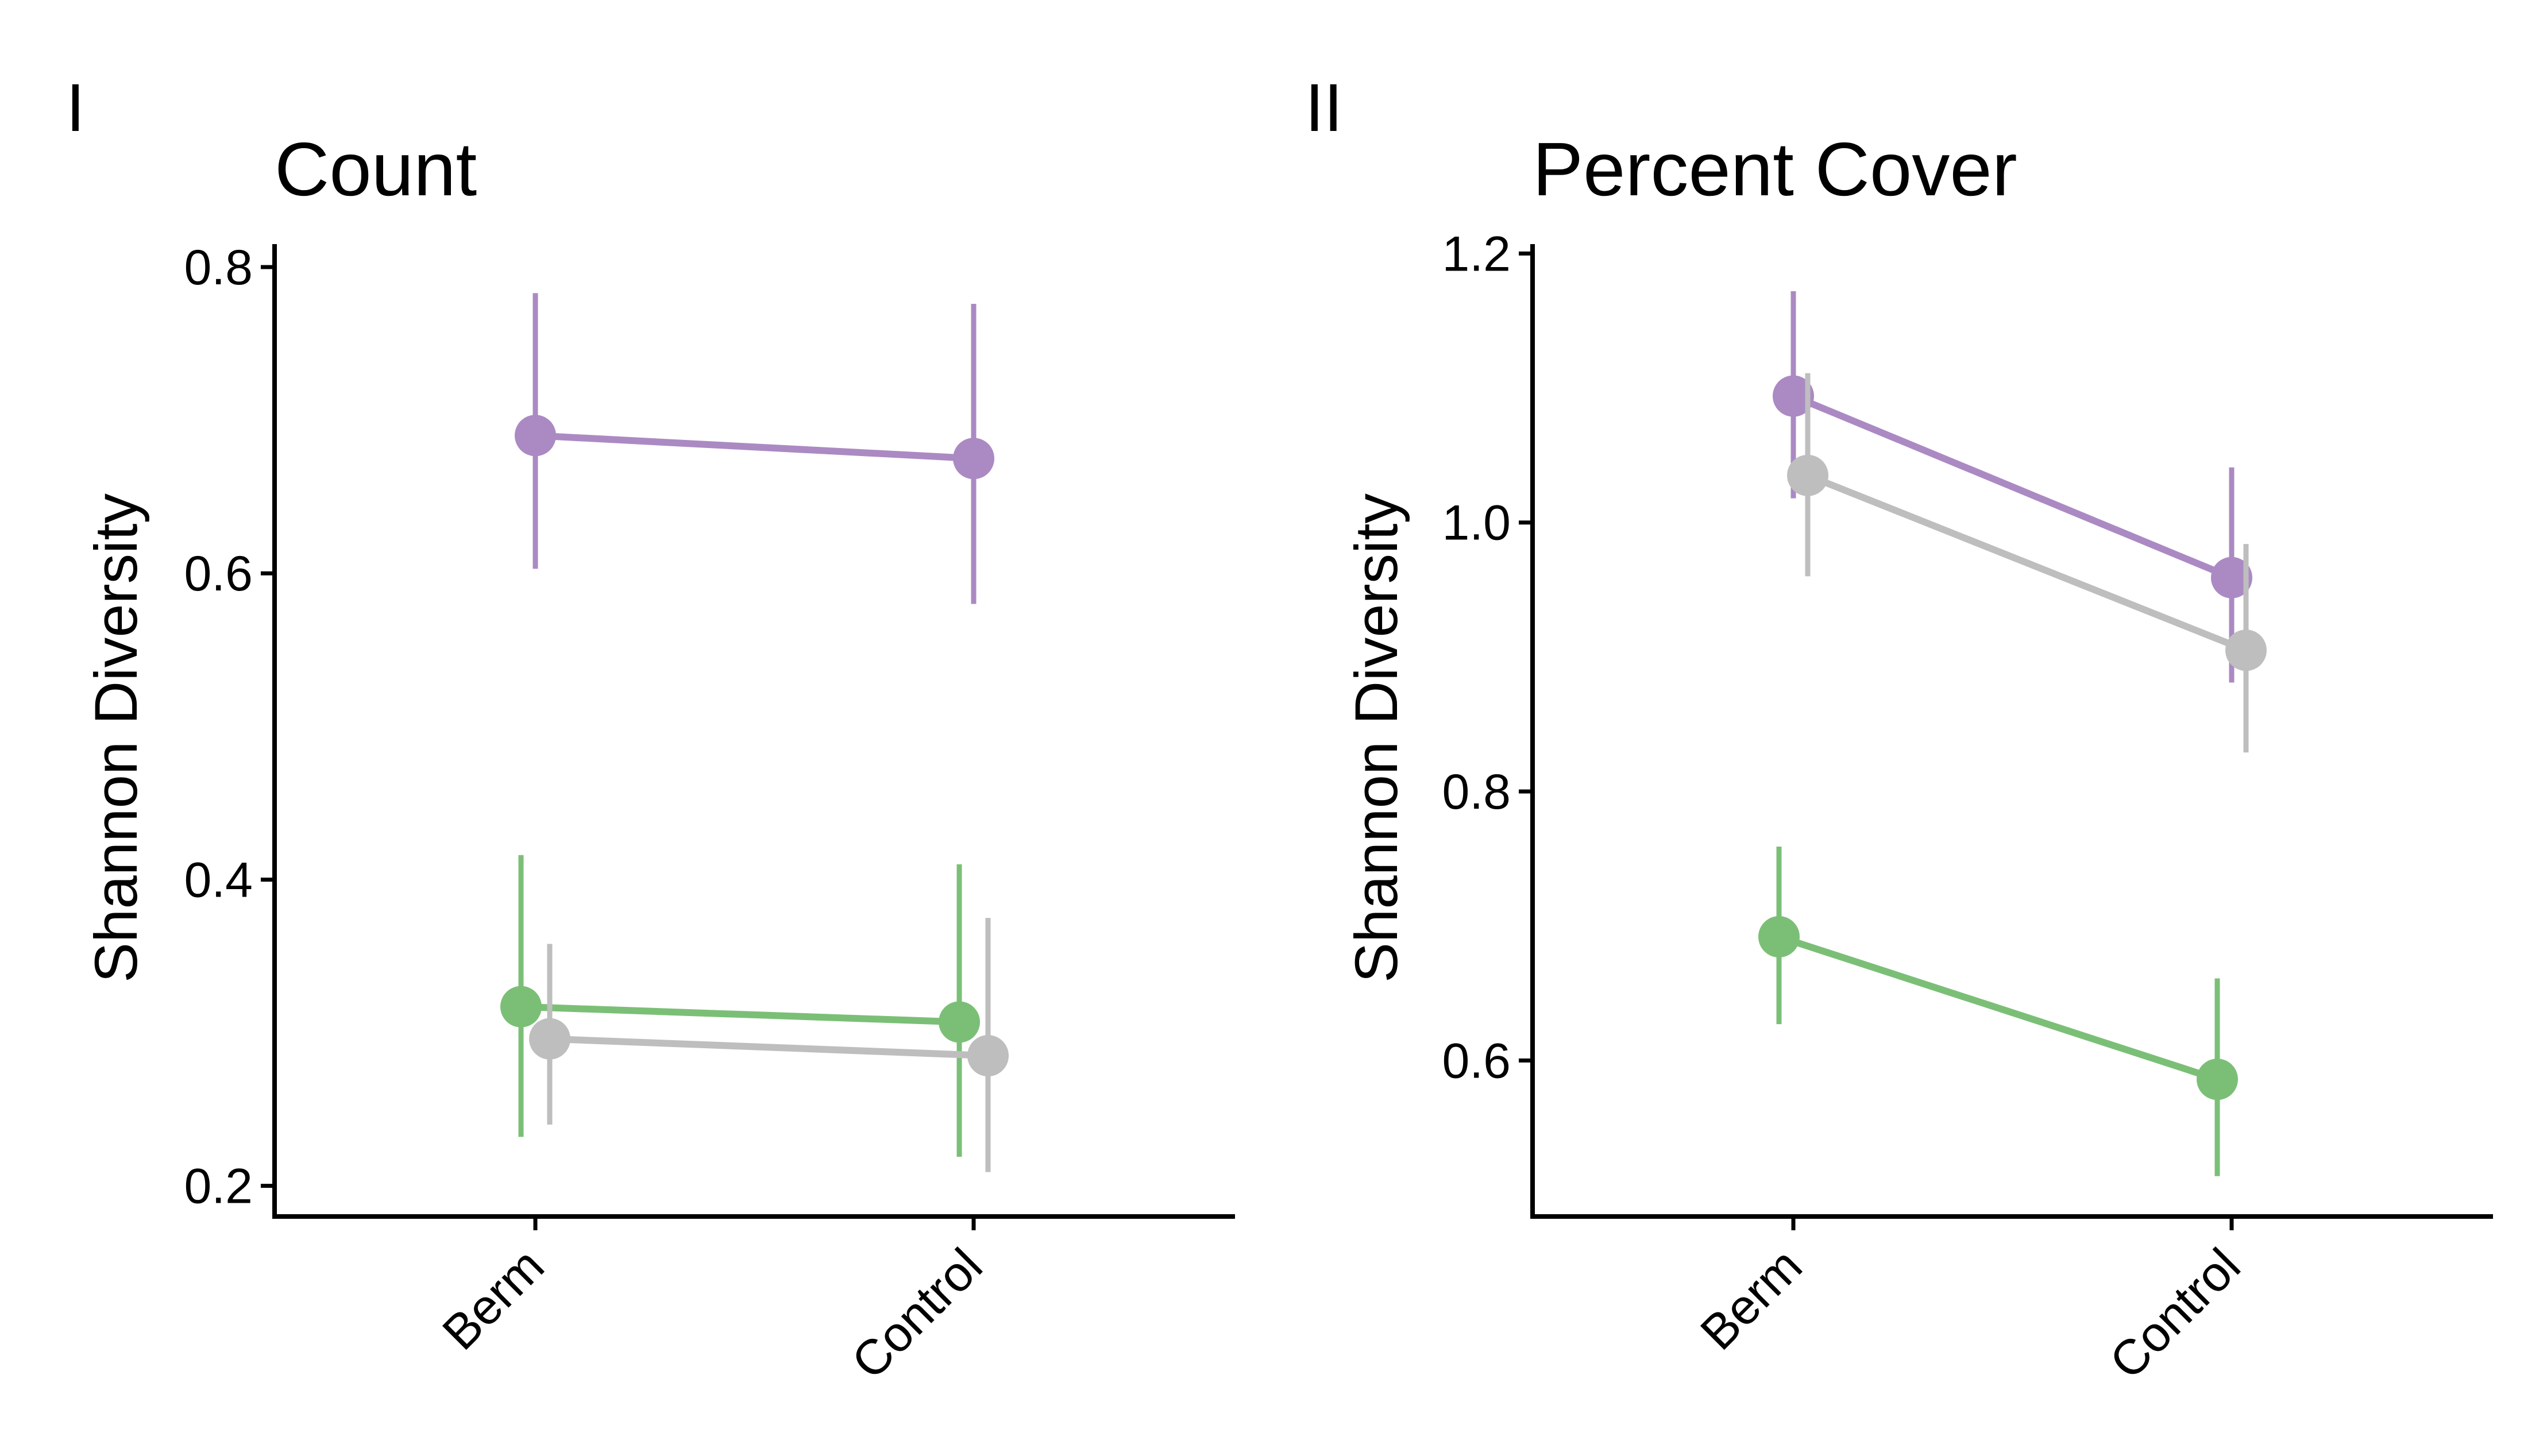 This screenshot has height=1456, width=2547. What do you see at coordinates (218, 879) in the screenshot?
I see `y-tick-label: 0.4` at bounding box center [218, 879].